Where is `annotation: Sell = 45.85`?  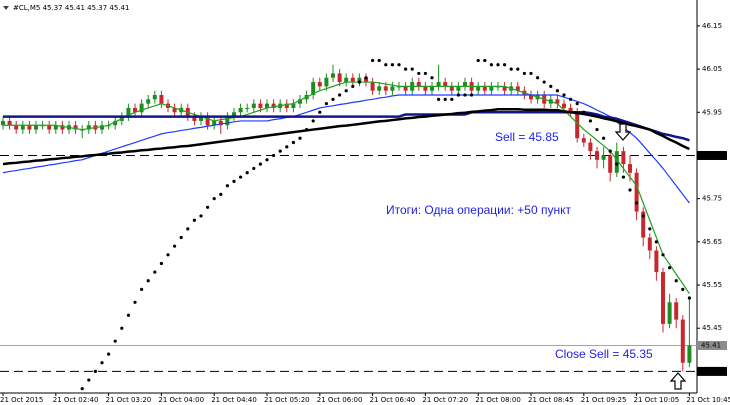 annotation: Sell = 45.85 is located at coordinates (527, 137).